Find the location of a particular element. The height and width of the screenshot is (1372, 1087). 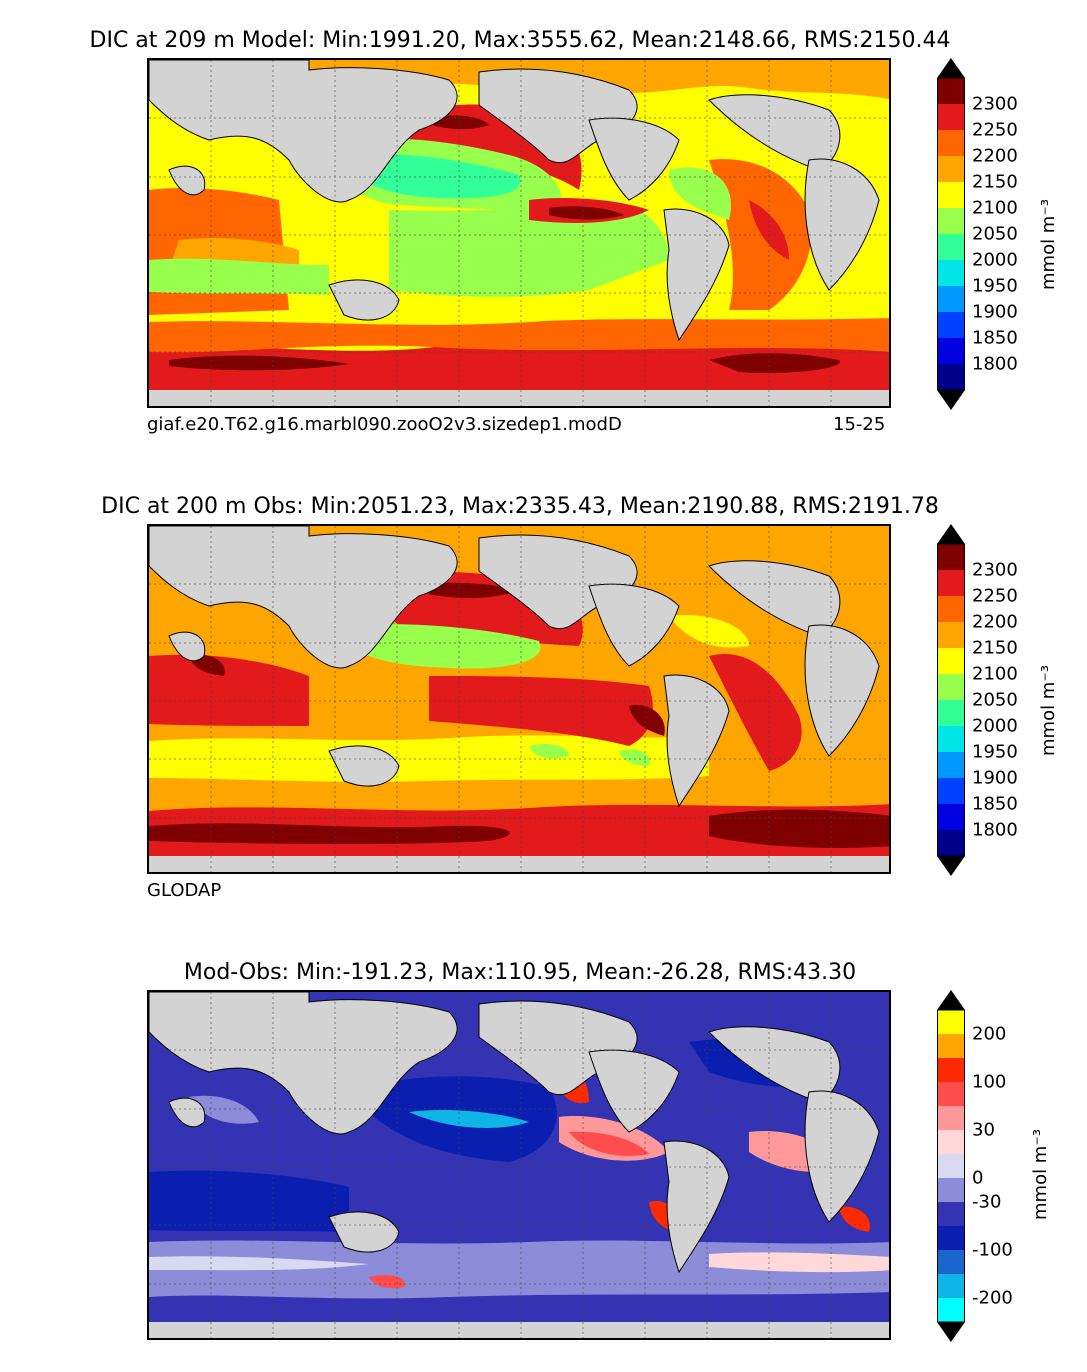

colorbar-tick-label: -30 is located at coordinates (987, 1202).